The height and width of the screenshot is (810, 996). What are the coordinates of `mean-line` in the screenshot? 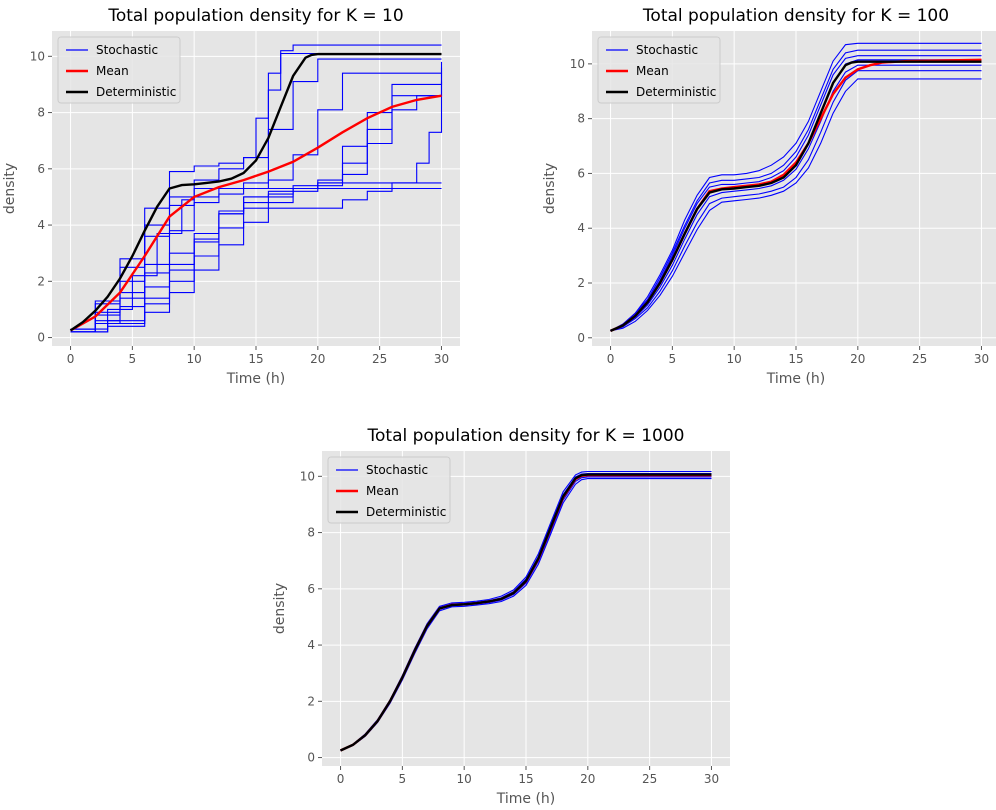 It's located at (255, 213).